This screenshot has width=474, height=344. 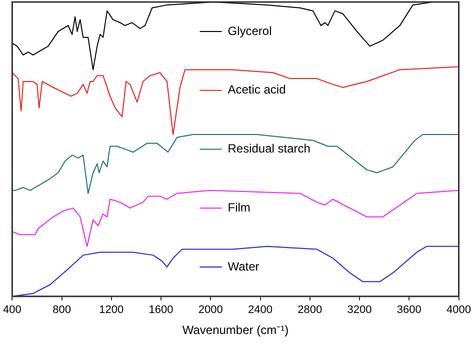 I want to click on x-tick-label: 1600, so click(x=161, y=310).